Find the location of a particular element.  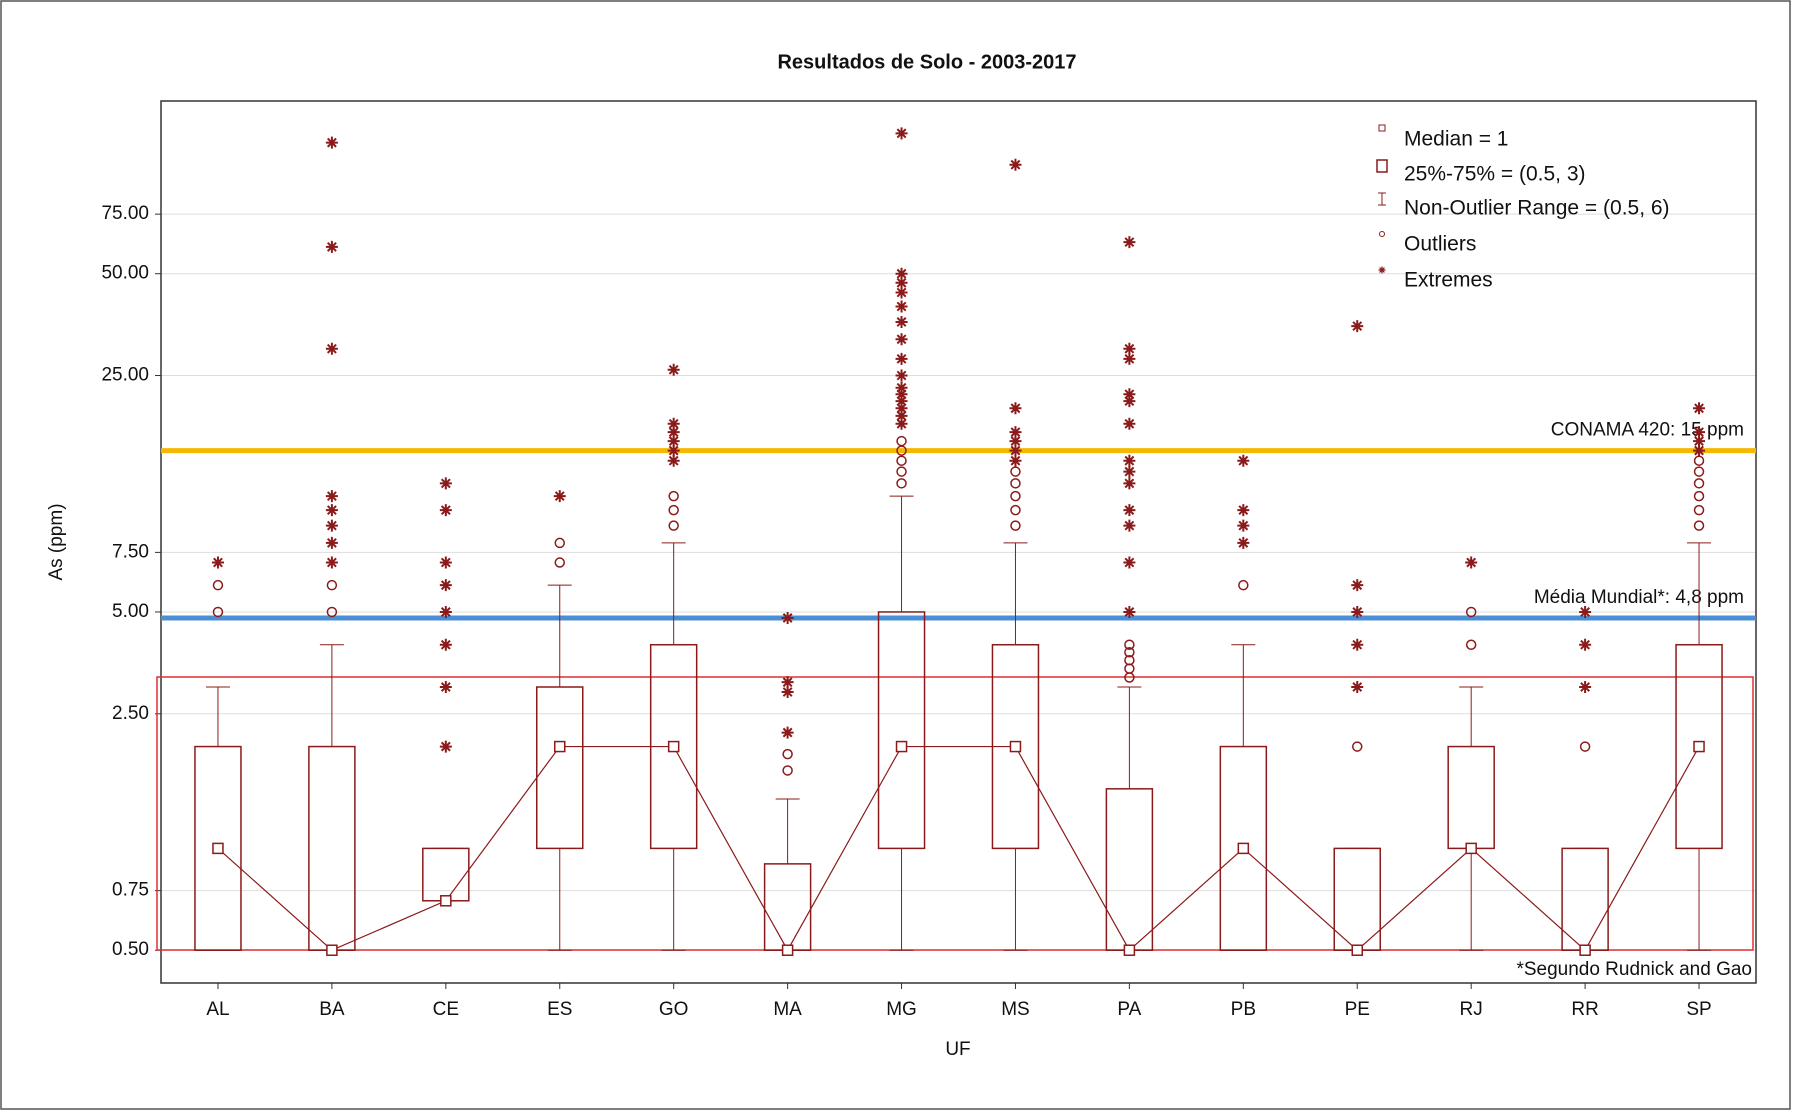

x-tick-label: RR is located at coordinates (1584, 1009).